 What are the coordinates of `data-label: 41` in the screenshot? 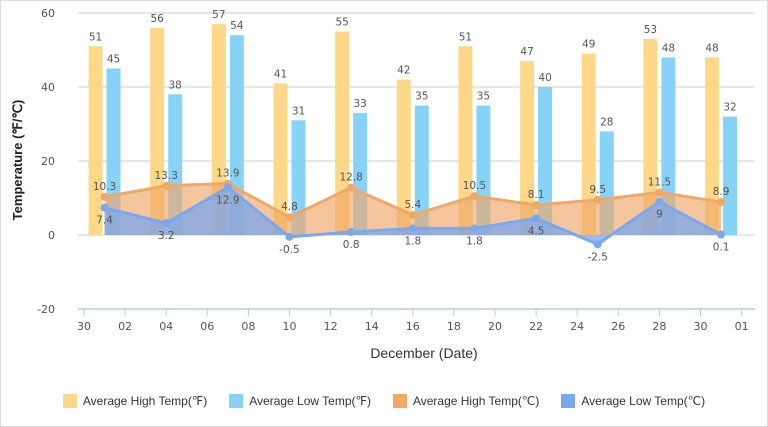 It's located at (280, 74).